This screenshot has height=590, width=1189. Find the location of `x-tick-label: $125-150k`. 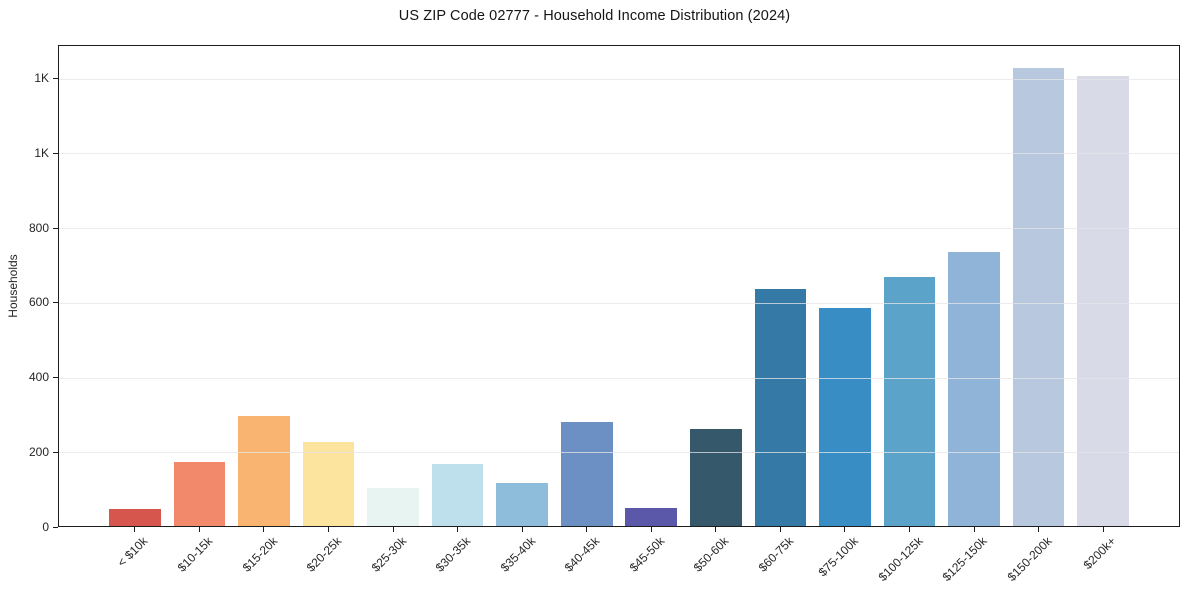

x-tick-label: $125-150k is located at coordinates (964, 559).